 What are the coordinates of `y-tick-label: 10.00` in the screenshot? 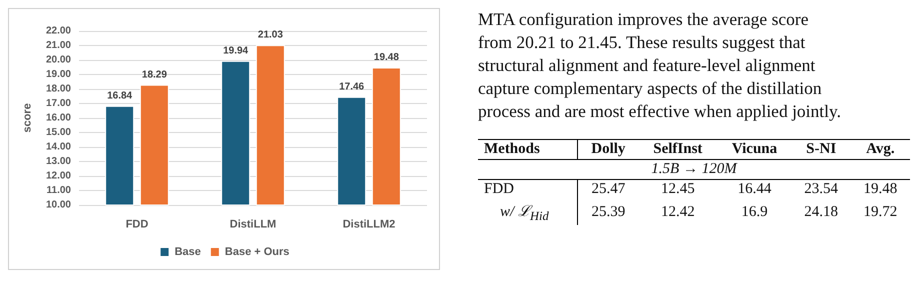 It's located at (59, 205).